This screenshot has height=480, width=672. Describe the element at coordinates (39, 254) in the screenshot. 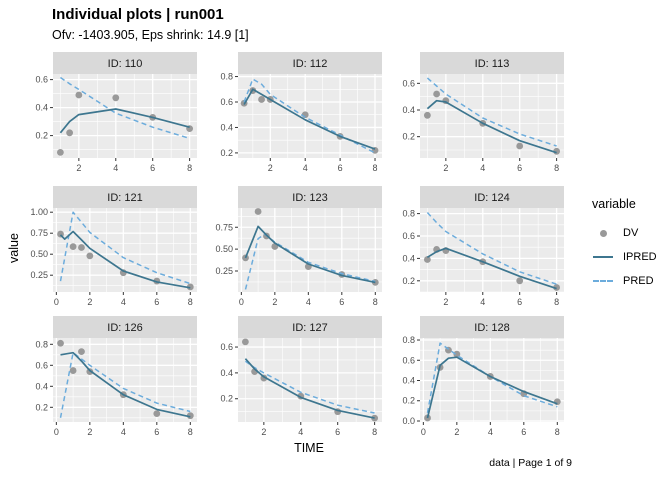

I see `y-tick-label: 0.50` at that location.